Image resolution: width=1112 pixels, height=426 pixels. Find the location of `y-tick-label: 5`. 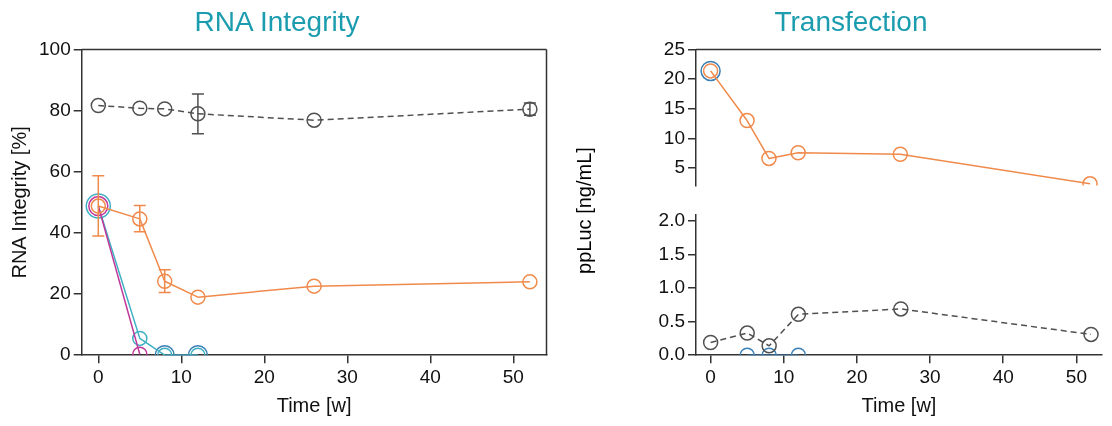

y-tick-label: 5 is located at coordinates (679, 167).